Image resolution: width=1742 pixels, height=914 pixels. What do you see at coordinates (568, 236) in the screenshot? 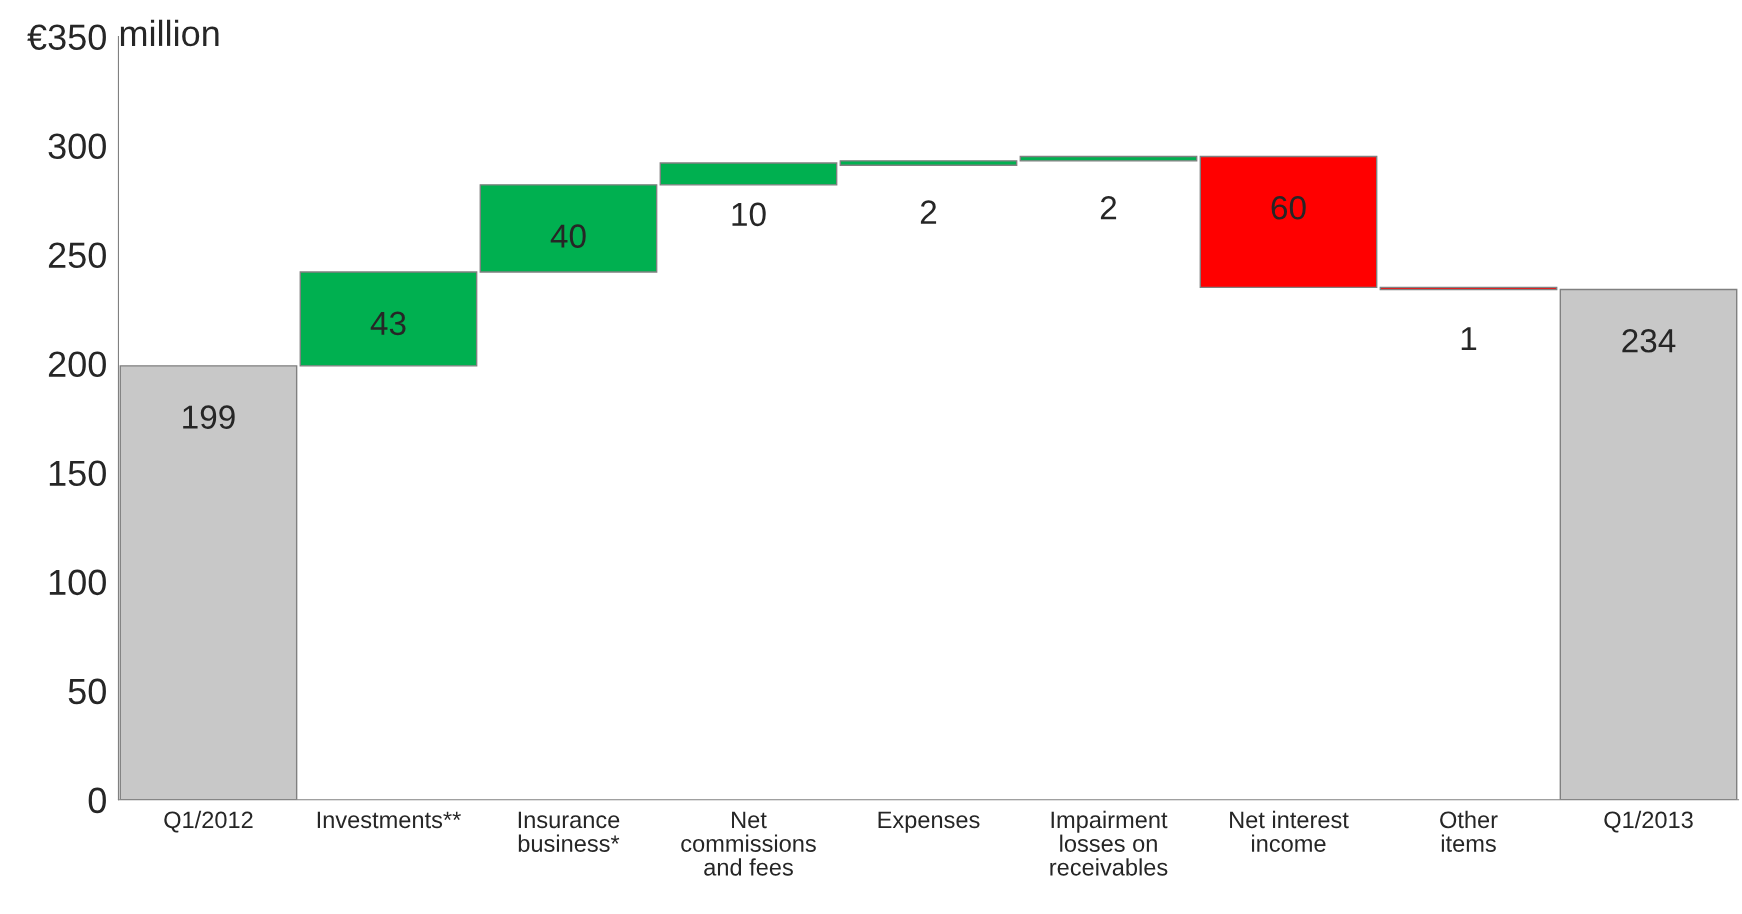
I see `data-label: 40` at bounding box center [568, 236].